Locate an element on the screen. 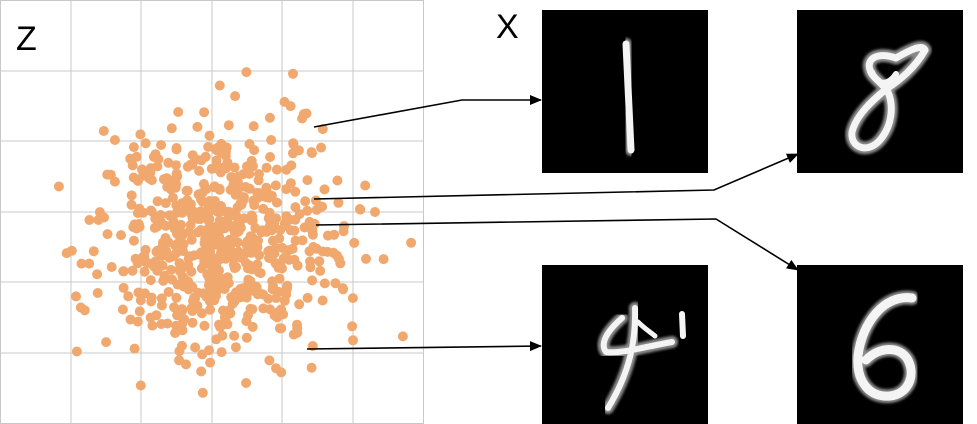  handwritten-digit-1-icon is located at coordinates (628, 97).